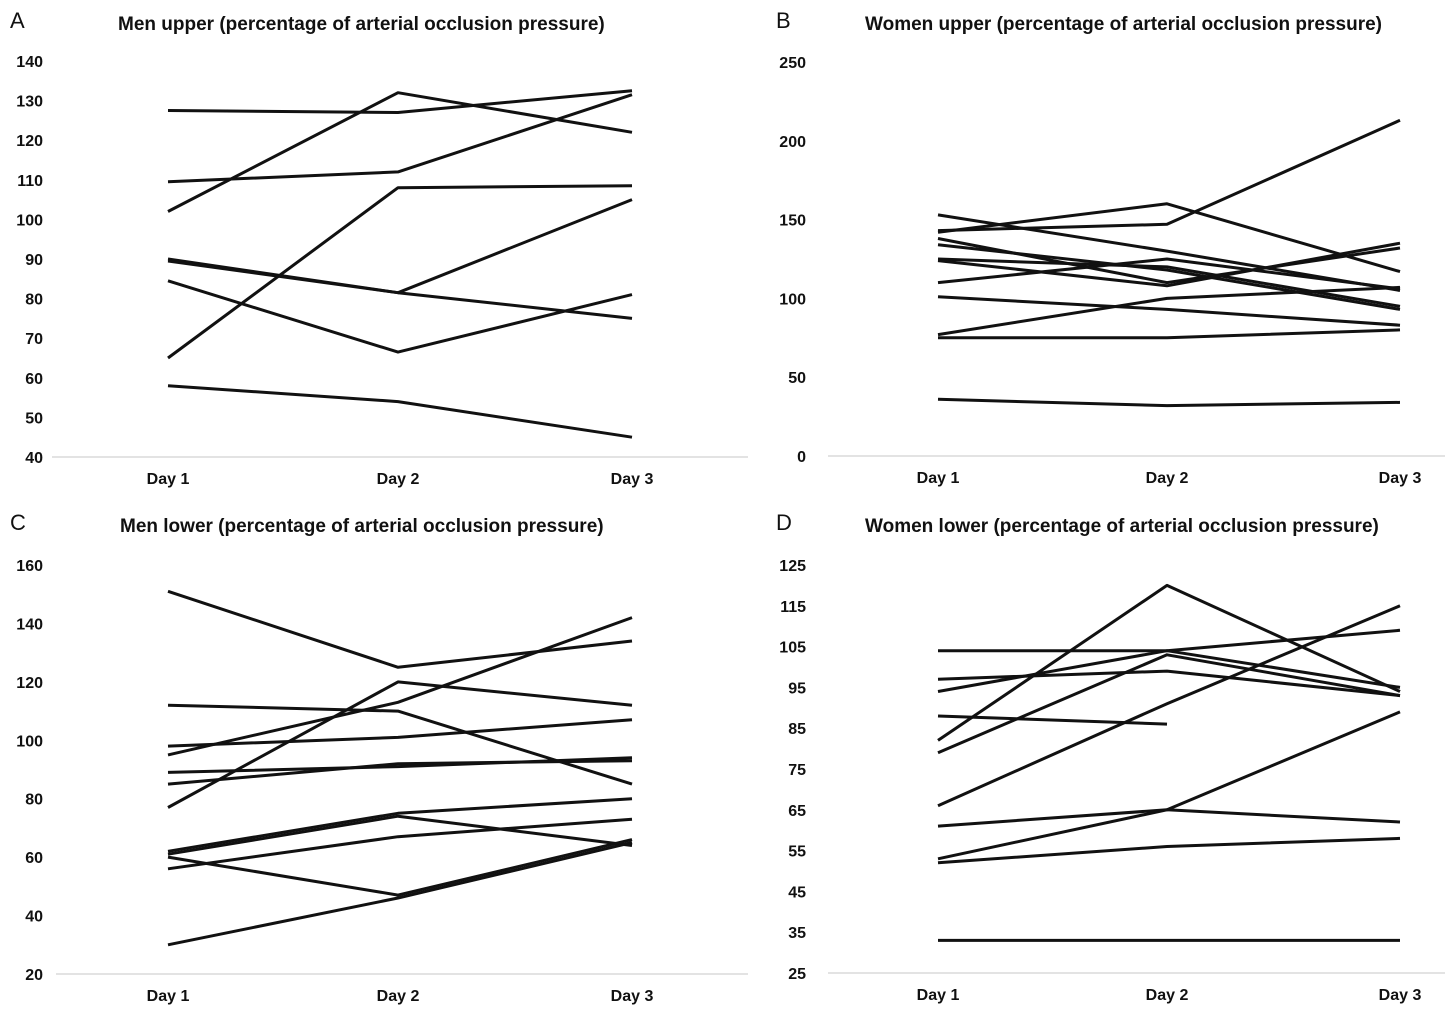 This screenshot has width=1448, height=1011. I want to click on y-tick-label: 55, so click(797, 852).